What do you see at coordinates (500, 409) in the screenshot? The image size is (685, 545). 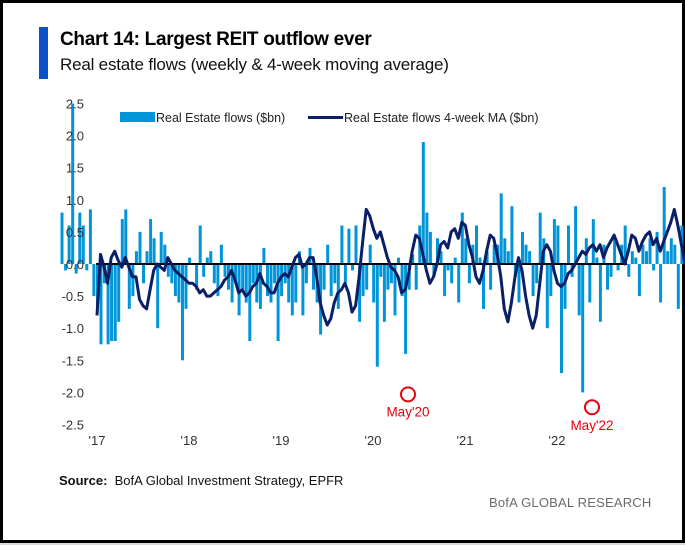 I see `annotations: May'20 May'22` at bounding box center [500, 409].